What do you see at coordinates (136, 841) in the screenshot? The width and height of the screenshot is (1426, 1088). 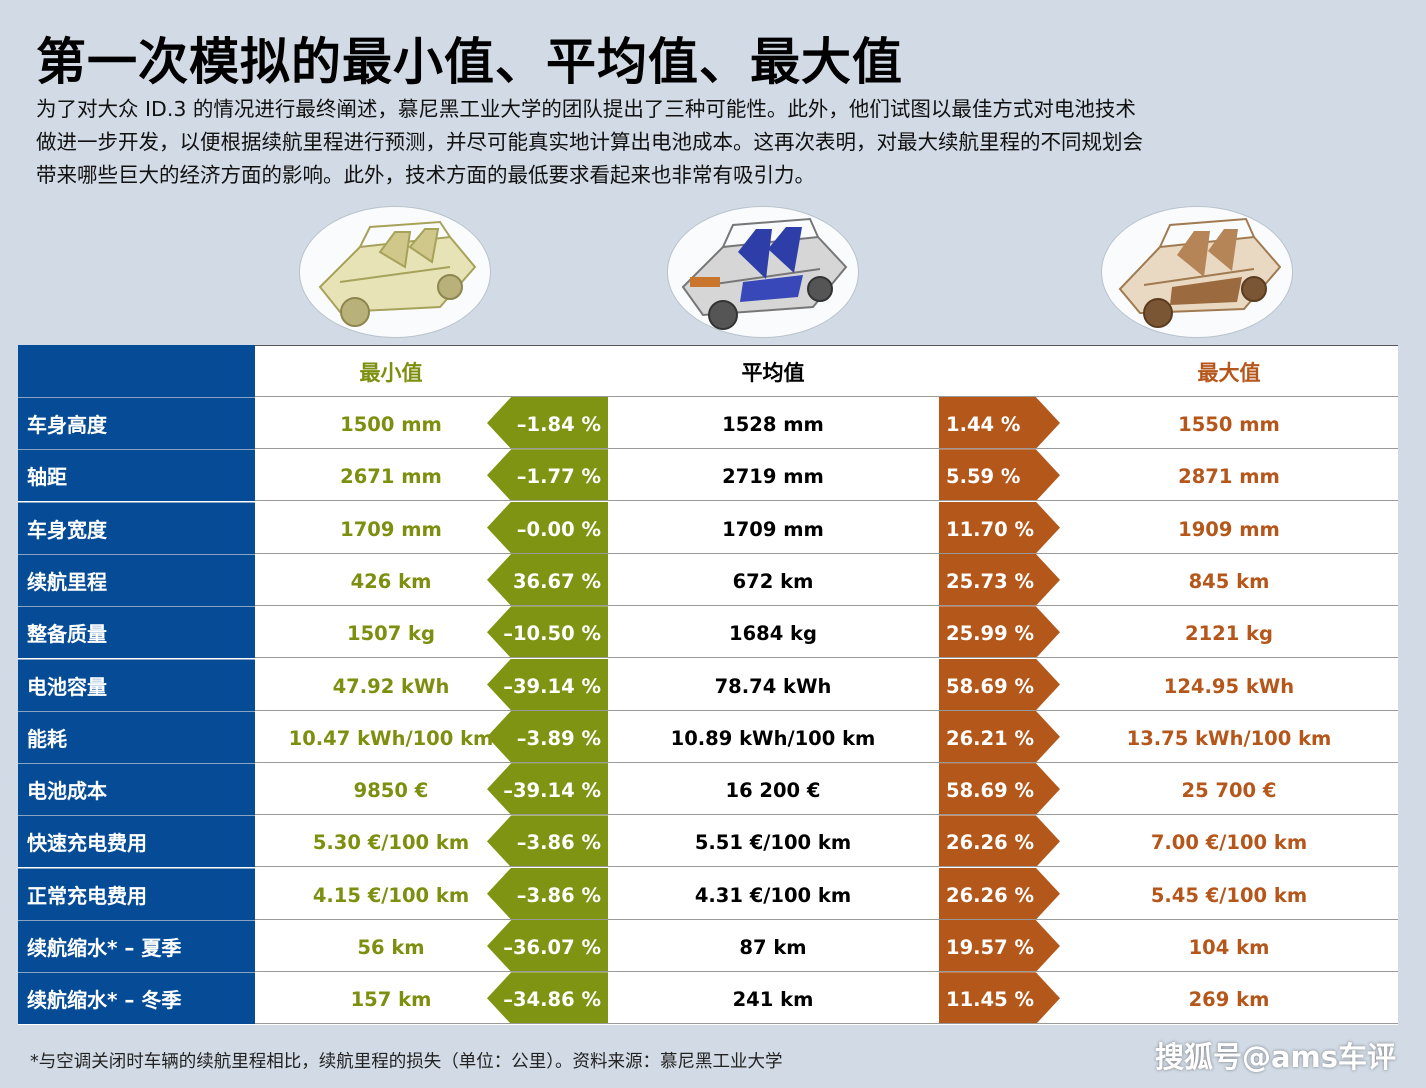 I see `row-label: 快速充电费用` at bounding box center [136, 841].